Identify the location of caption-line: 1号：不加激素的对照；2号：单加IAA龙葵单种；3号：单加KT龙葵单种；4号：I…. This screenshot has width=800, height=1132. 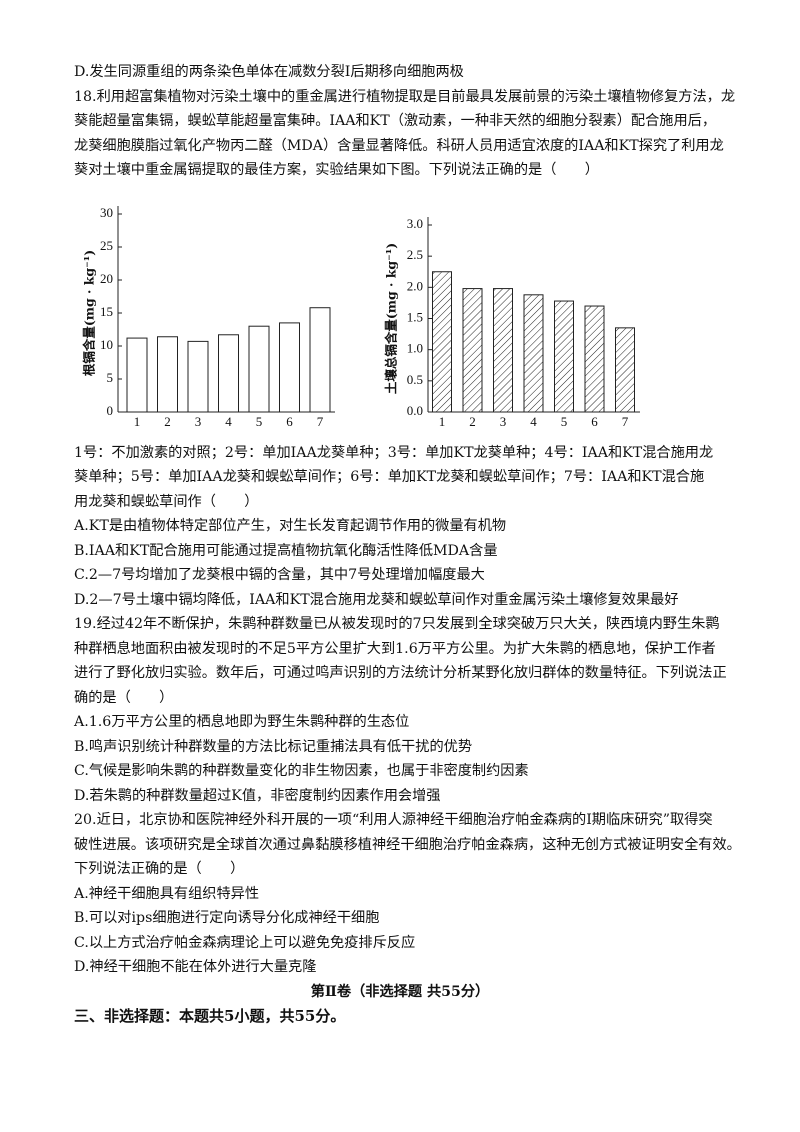
(394, 452).